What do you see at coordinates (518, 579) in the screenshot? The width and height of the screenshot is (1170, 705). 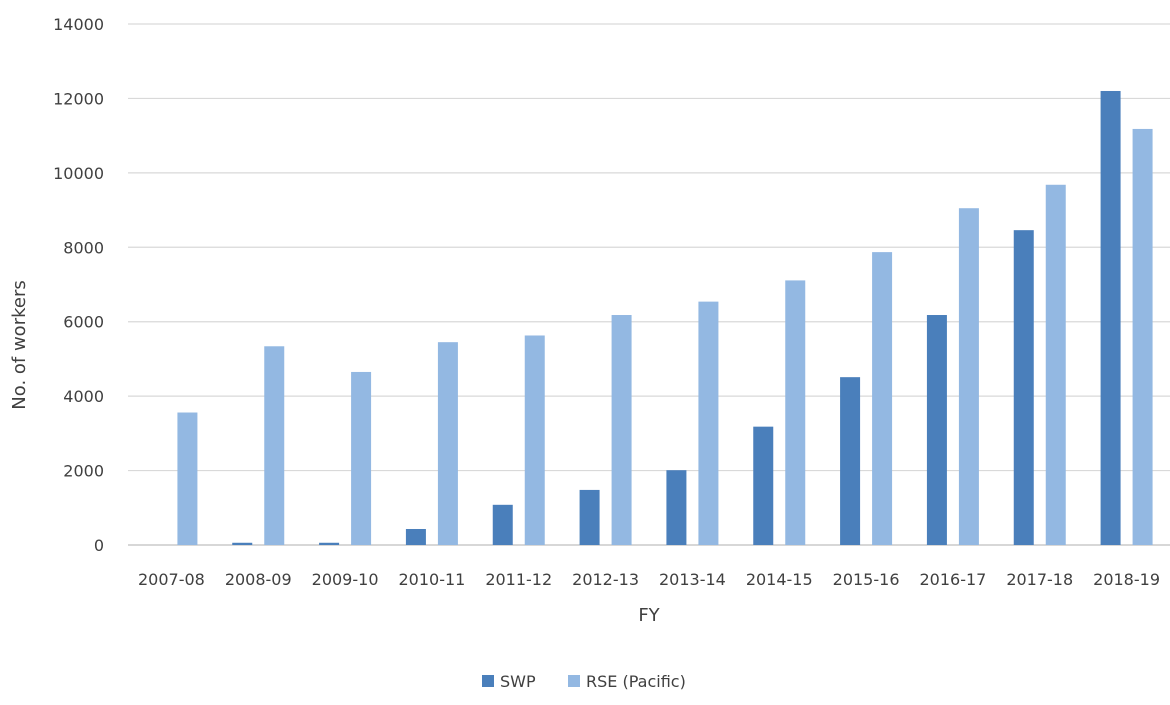 I see `x-tick-label: 2011-12` at bounding box center [518, 579].